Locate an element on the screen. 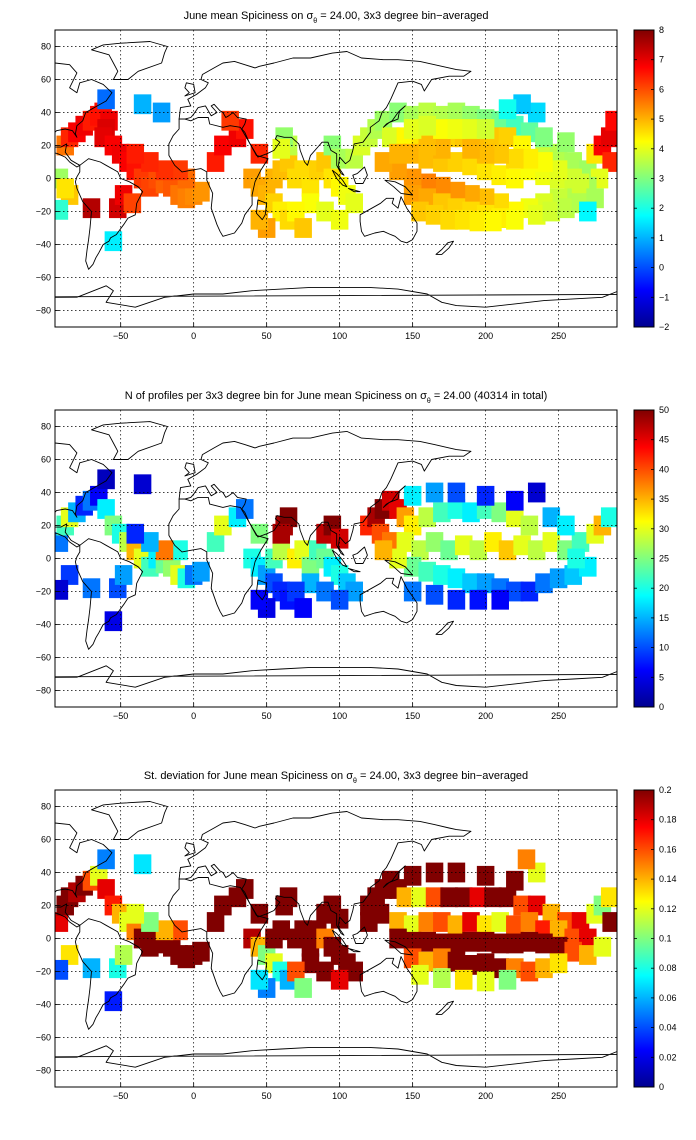 The height and width of the screenshot is (1140, 696). colorbar-tick-label: 0.2 is located at coordinates (665, 790).